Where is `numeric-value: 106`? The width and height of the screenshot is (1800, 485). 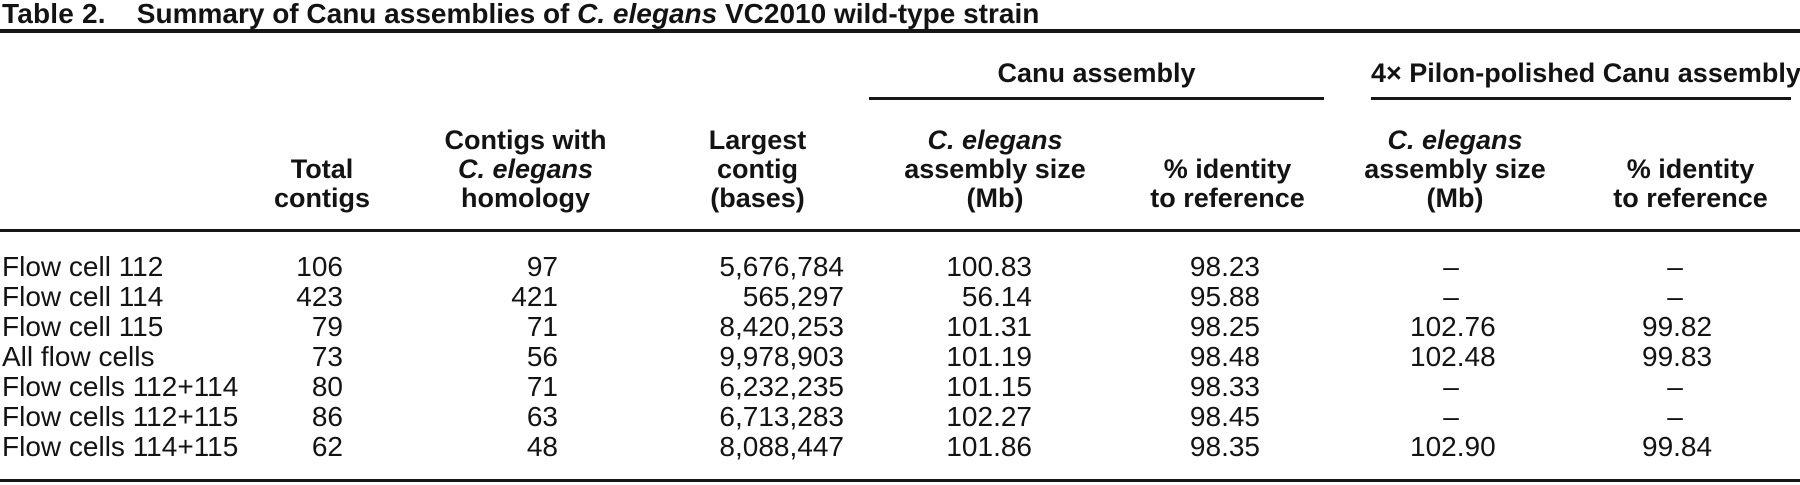 numeric-value: 106 is located at coordinates (319, 266).